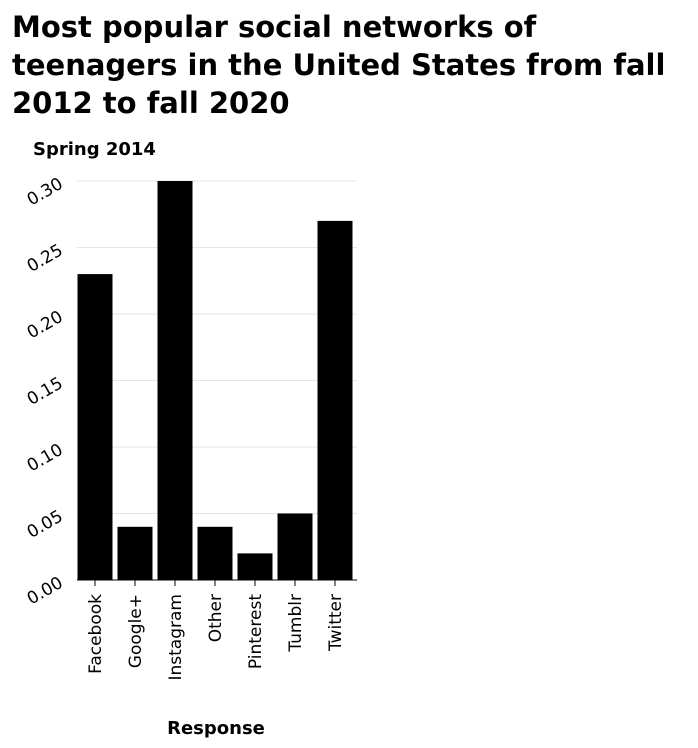 The width and height of the screenshot is (698, 748). Describe the element at coordinates (216, 618) in the screenshot. I see `x-tick-label: Other` at that location.